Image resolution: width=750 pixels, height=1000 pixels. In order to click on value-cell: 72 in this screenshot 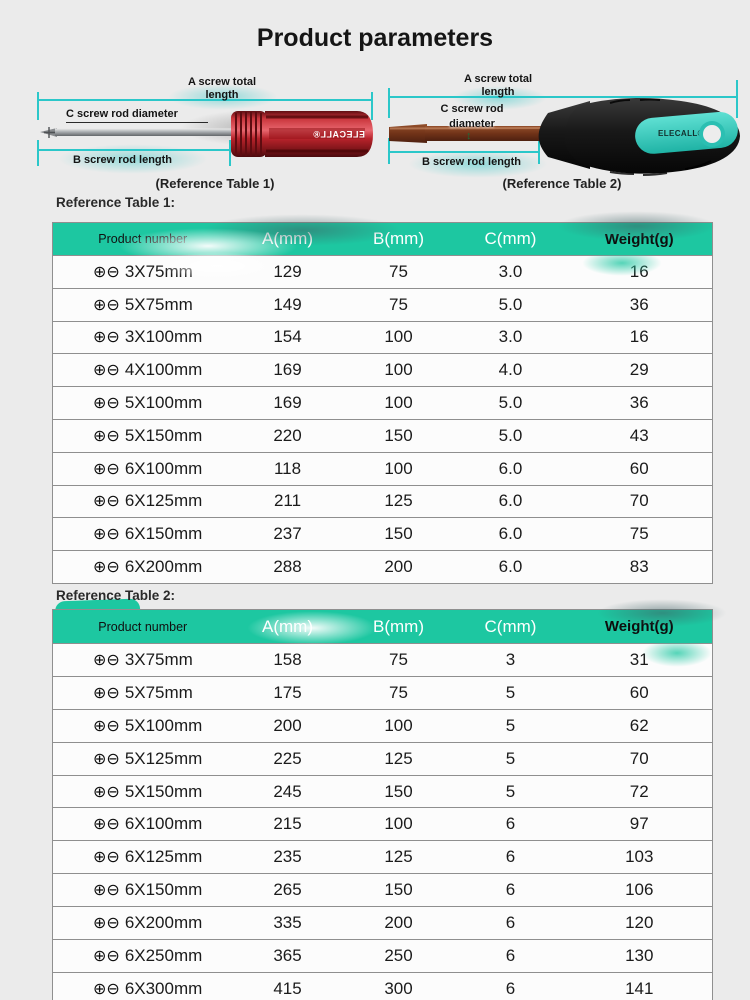, I will do `click(639, 791)`.